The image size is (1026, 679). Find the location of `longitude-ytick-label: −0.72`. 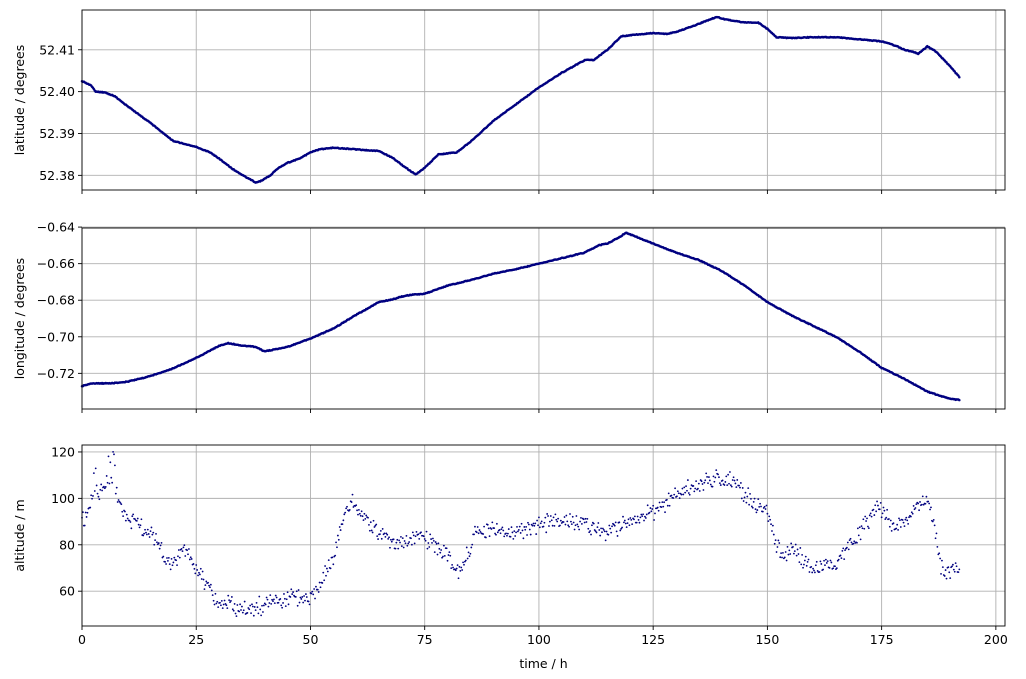

longitude-ytick-label: −0.72 is located at coordinates (56, 373).